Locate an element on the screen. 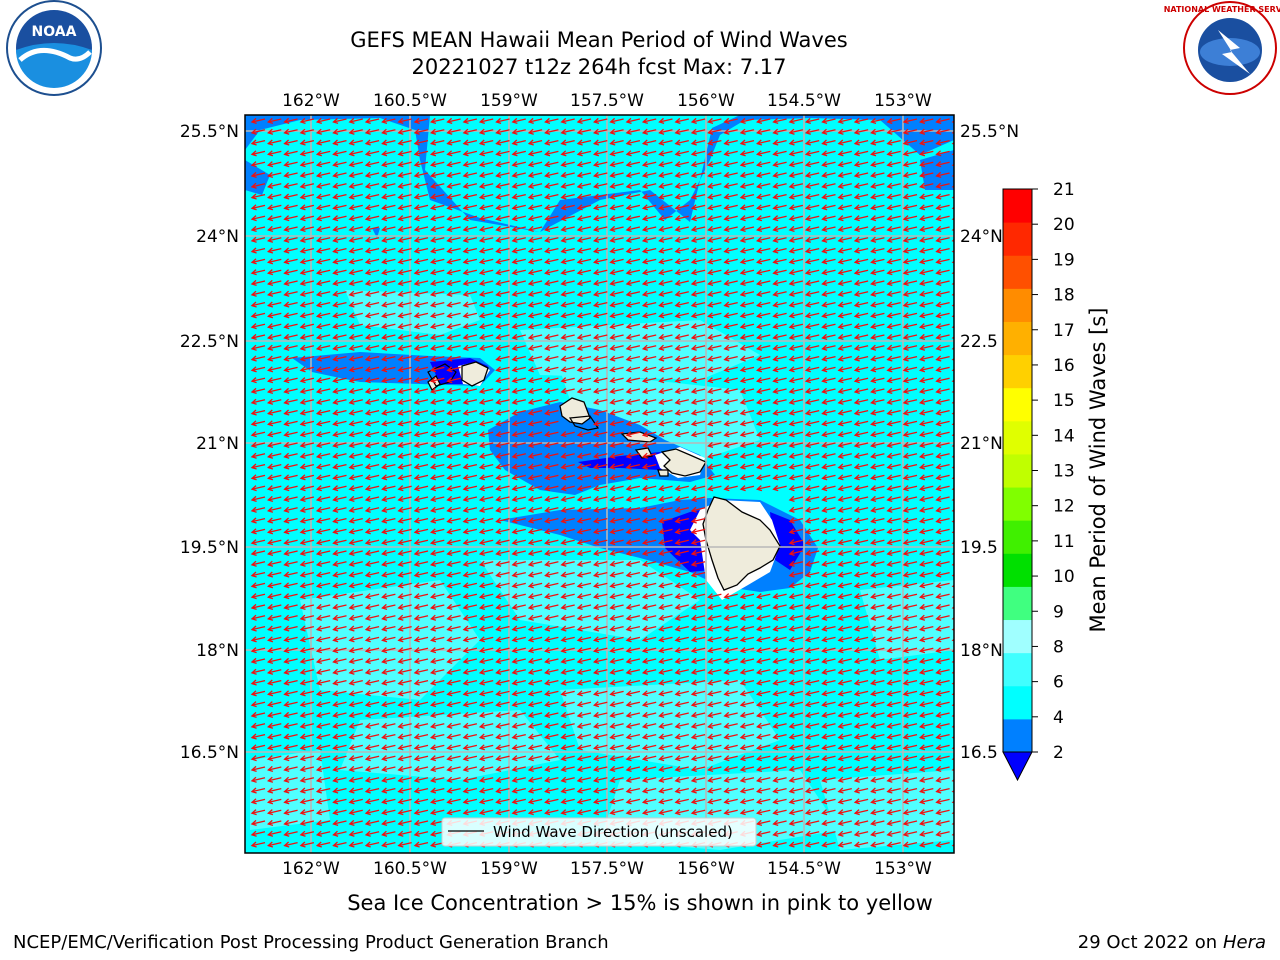 The image size is (1280, 960). footer-host: Hera is located at coordinates (1244, 942).